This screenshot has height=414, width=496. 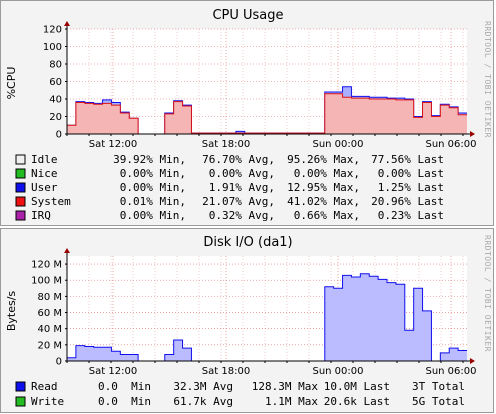 What do you see at coordinates (113, 371) in the screenshot?
I see `disk-x-tick-label: Sat 12:00` at bounding box center [113, 371].